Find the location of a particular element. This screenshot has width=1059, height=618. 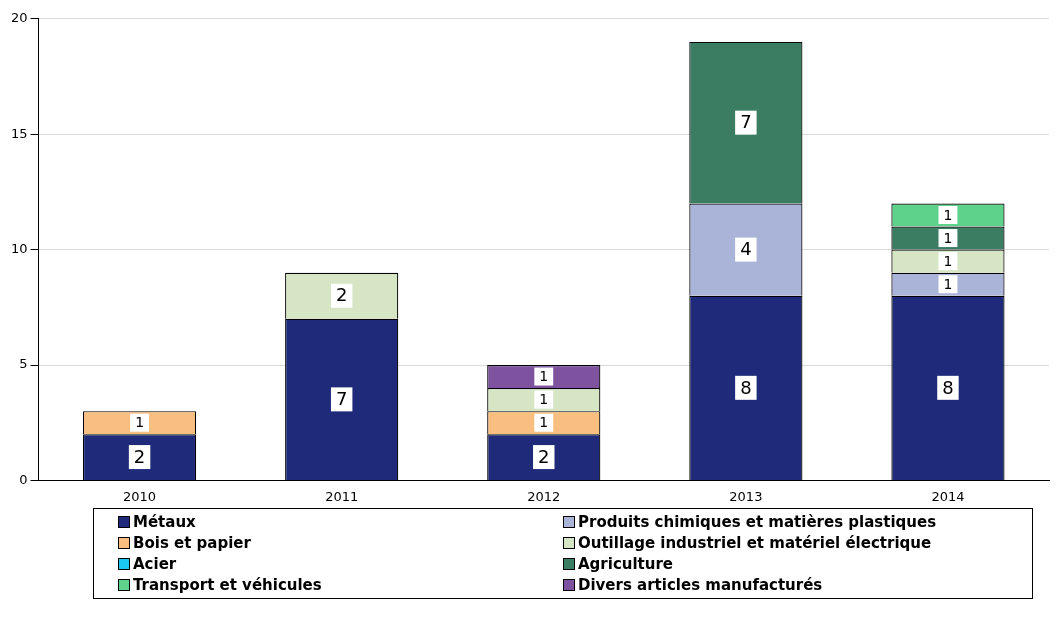

x-tick-label: 2012 is located at coordinates (544, 496).